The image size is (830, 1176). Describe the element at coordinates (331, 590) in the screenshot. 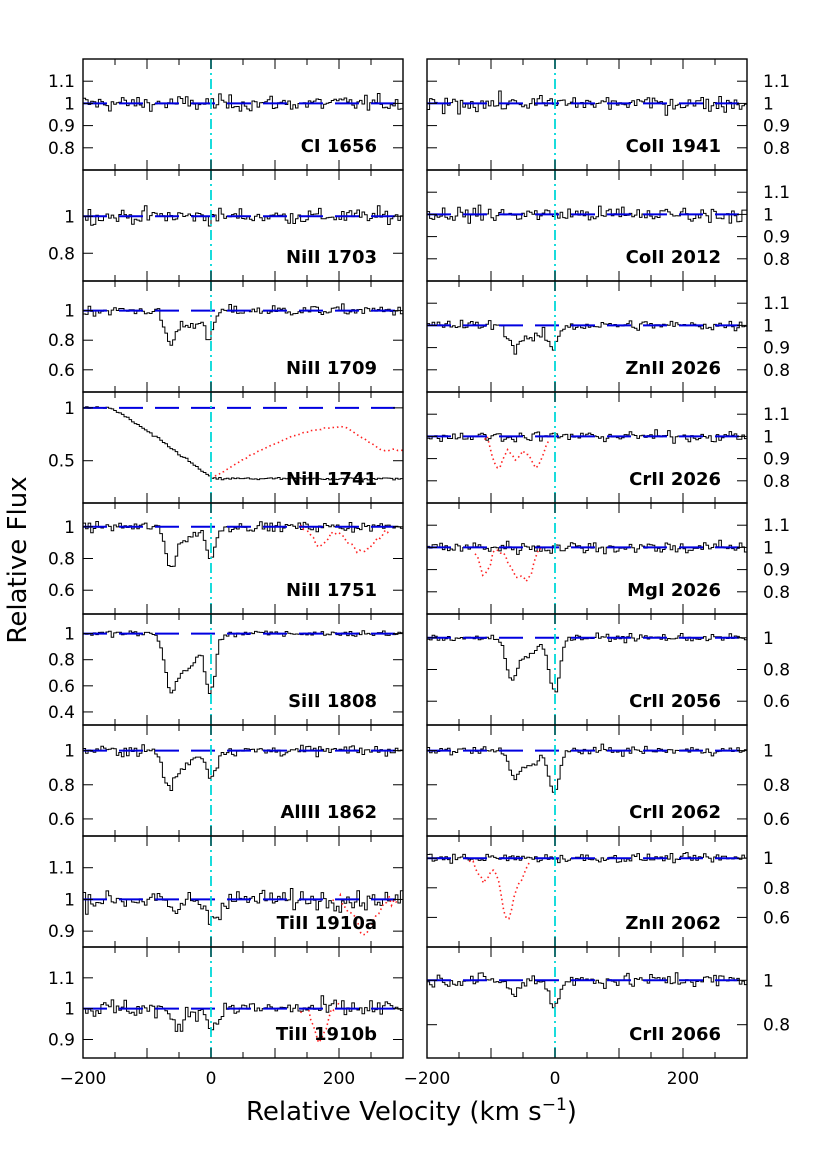

I see `panel-line-label: NiII 1751` at that location.